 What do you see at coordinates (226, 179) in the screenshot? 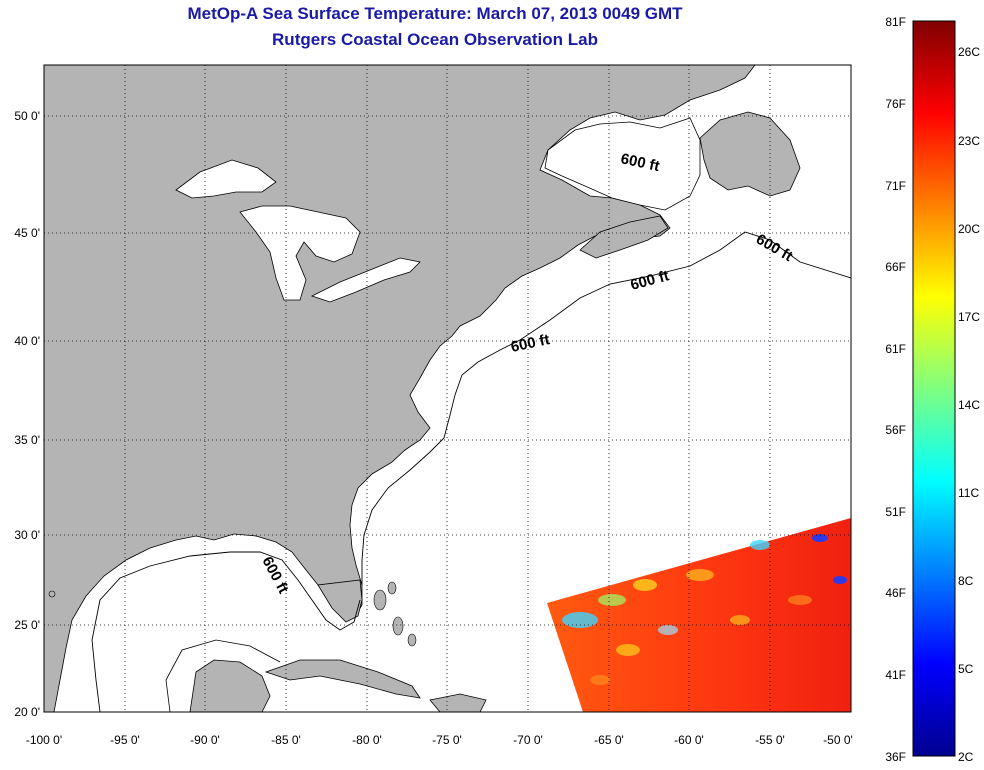
I see `lake-superior` at bounding box center [226, 179].